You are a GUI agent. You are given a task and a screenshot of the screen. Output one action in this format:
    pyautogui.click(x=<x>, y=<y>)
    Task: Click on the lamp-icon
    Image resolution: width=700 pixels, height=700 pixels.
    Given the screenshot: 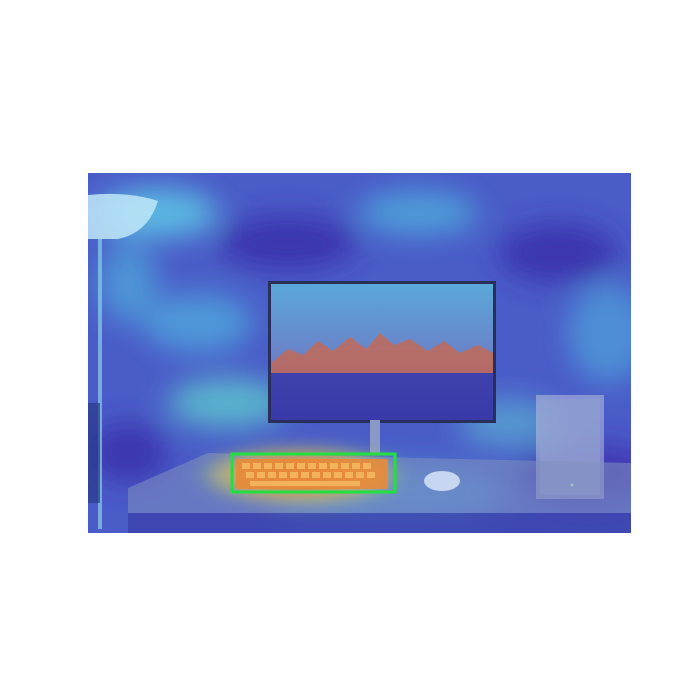 What is the action you would take?
    pyautogui.click(x=123, y=361)
    